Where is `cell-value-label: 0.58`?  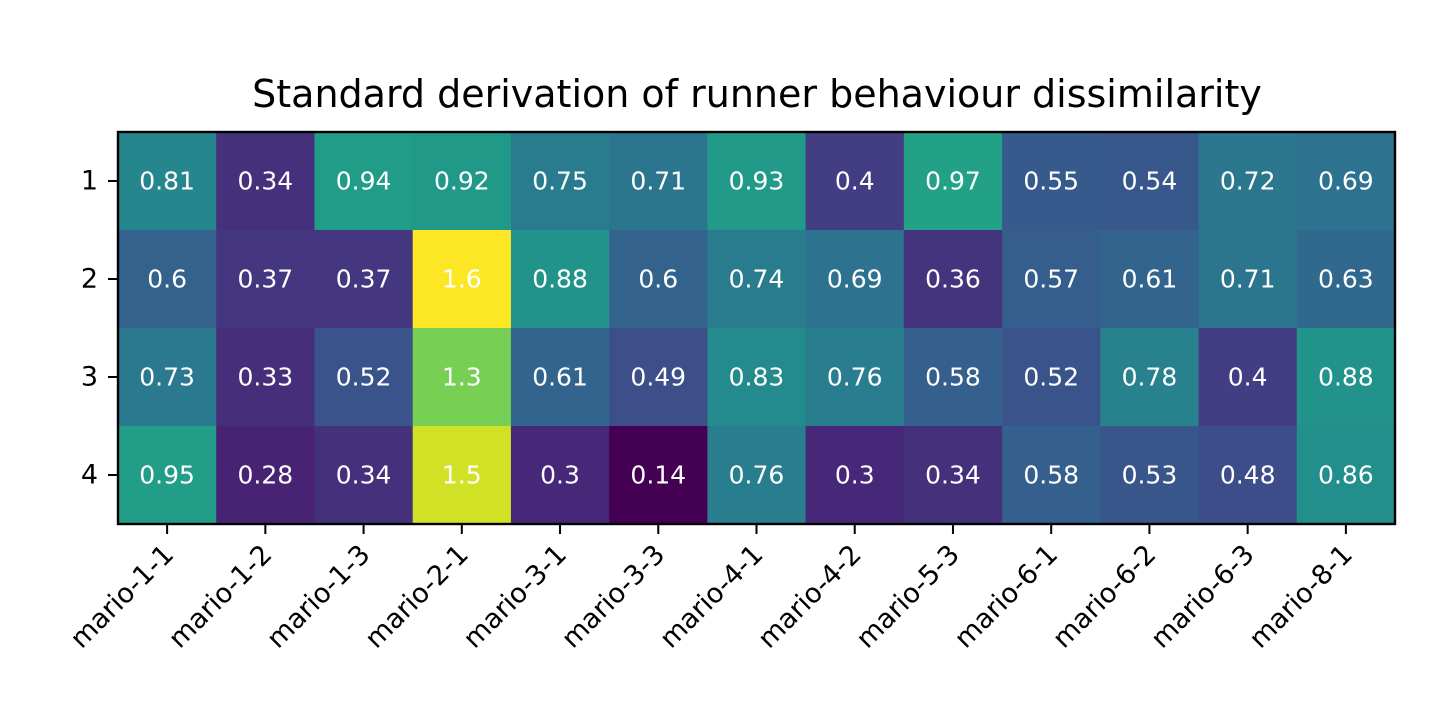
cell-value-label: 0.58 is located at coordinates (1051, 475).